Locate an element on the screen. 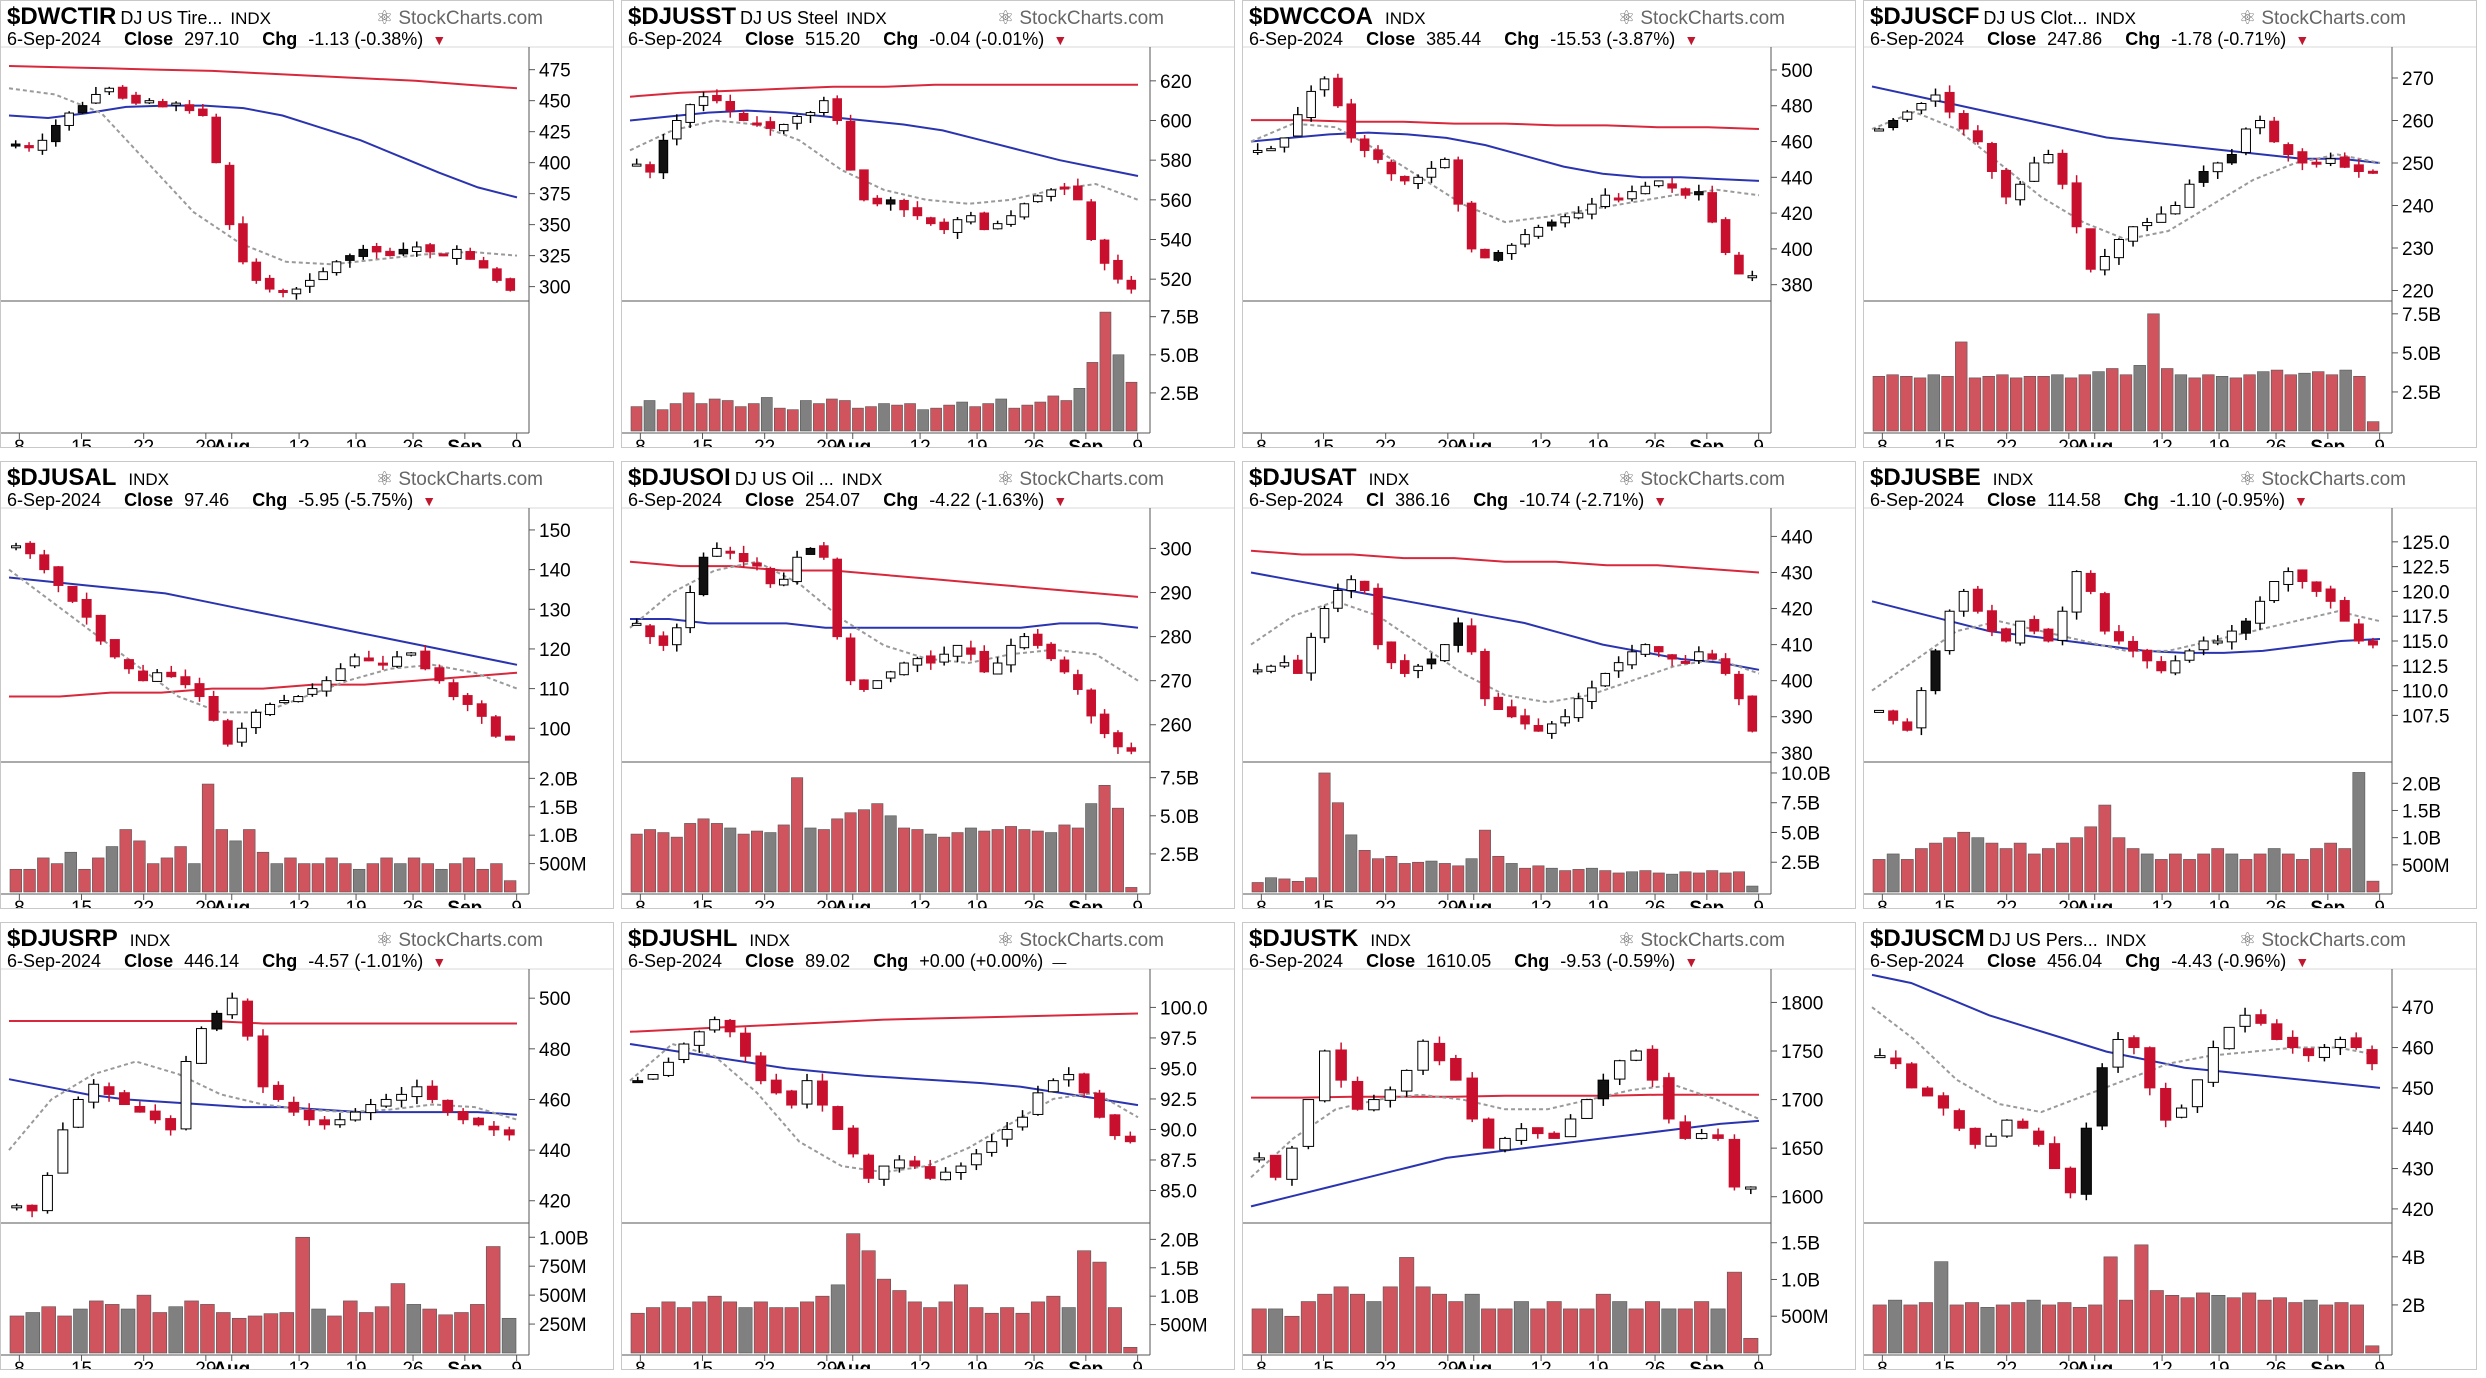 The width and height of the screenshot is (2486, 1378). close-value: 89.02 is located at coordinates (828, 961).